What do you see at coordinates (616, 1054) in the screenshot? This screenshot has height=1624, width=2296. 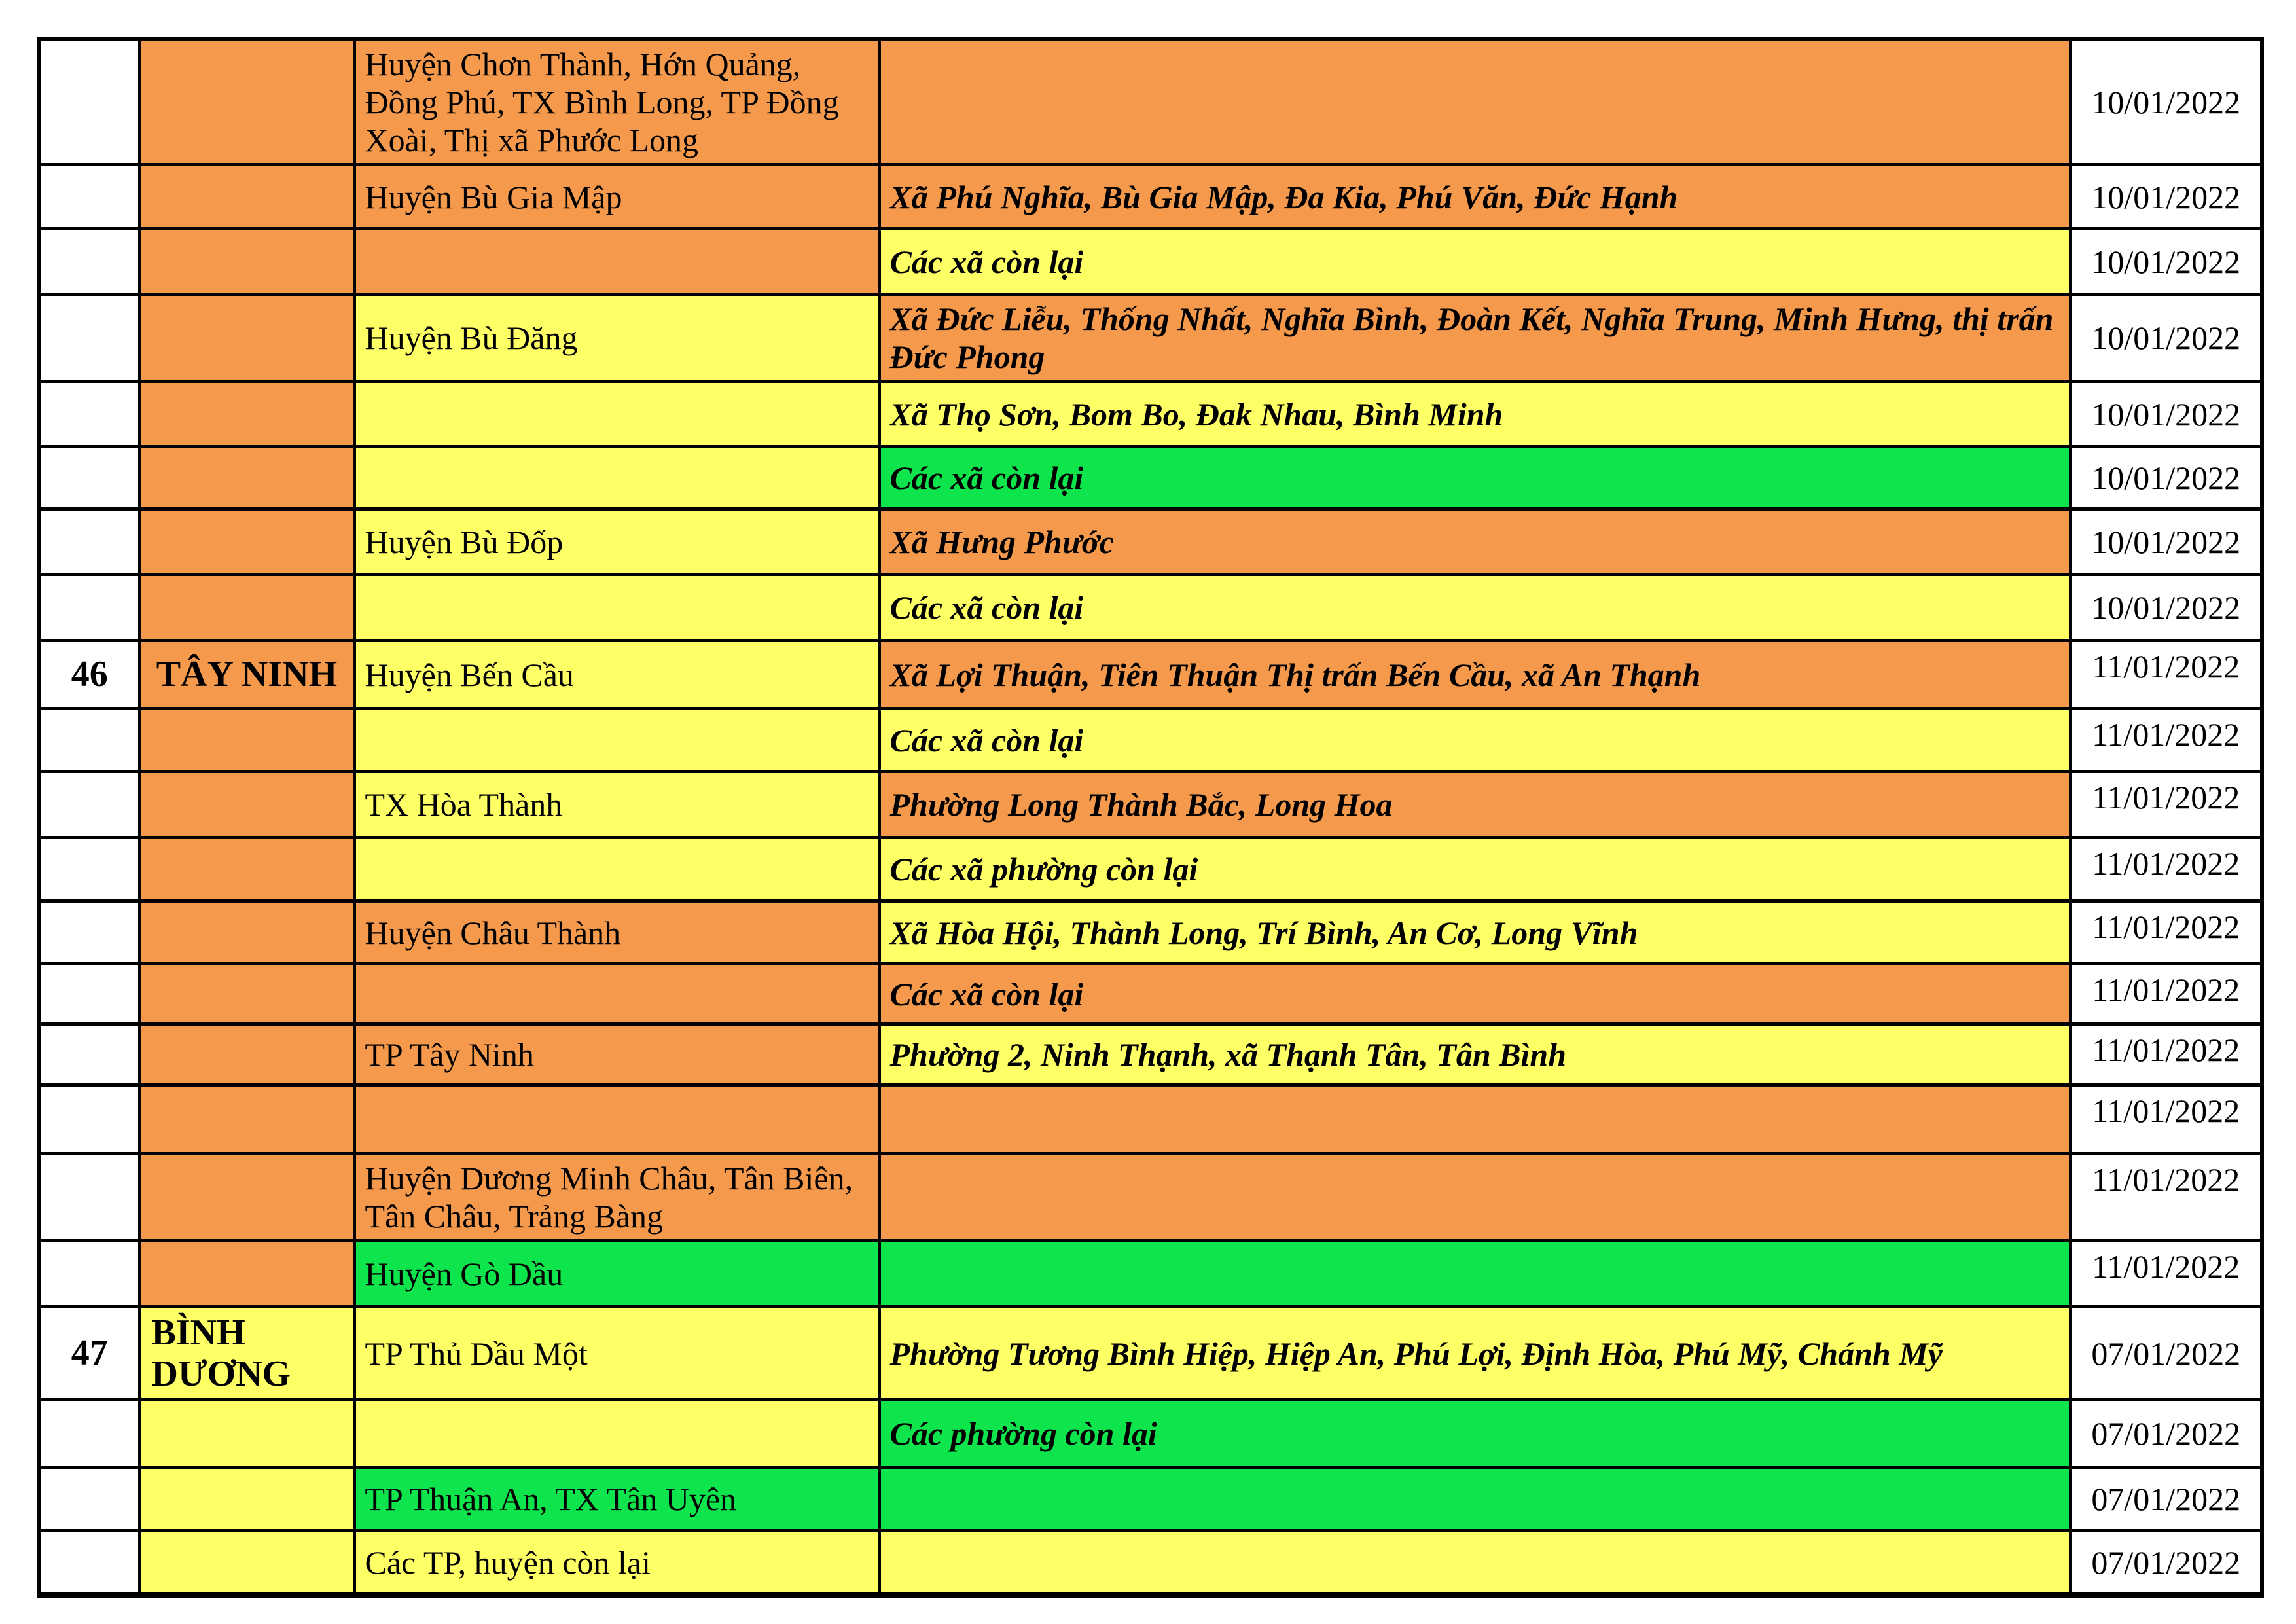 I see `district-cell: TP Tây Ninh` at bounding box center [616, 1054].